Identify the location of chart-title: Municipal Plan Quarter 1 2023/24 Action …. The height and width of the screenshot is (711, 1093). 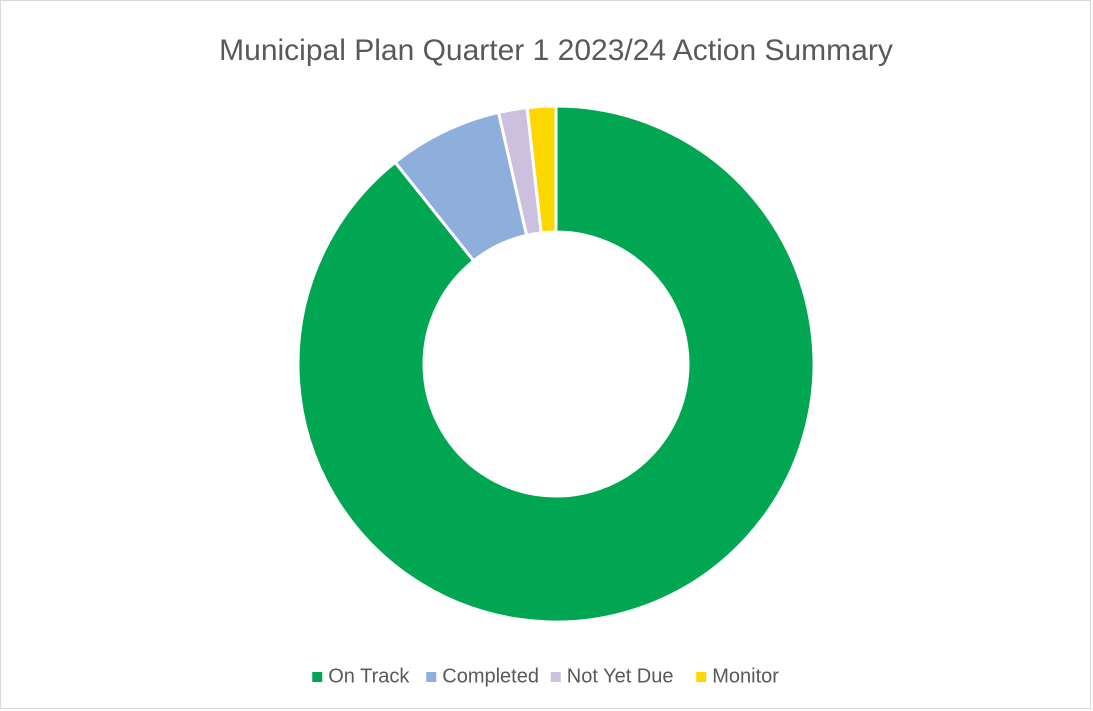
(556, 50).